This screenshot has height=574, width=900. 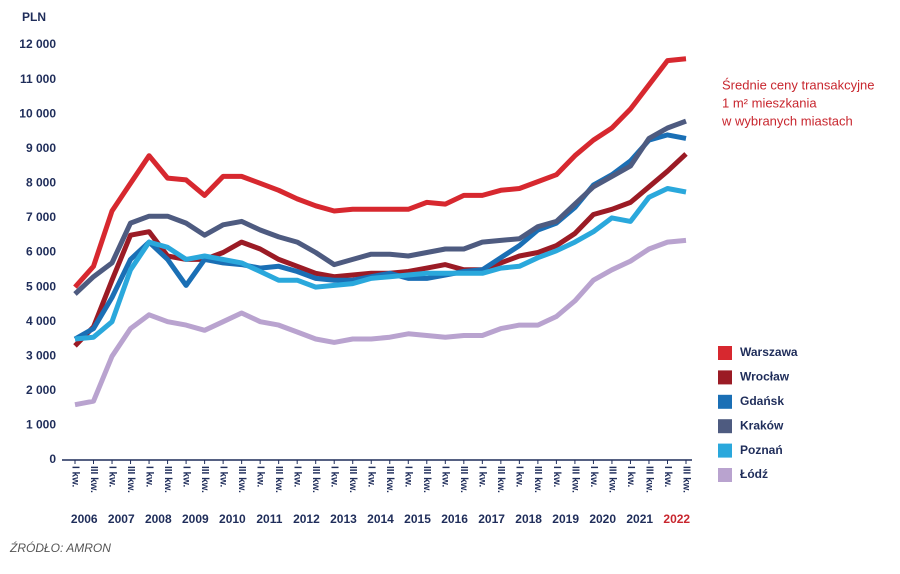 I want to click on year-label: 2015, so click(x=417, y=519).